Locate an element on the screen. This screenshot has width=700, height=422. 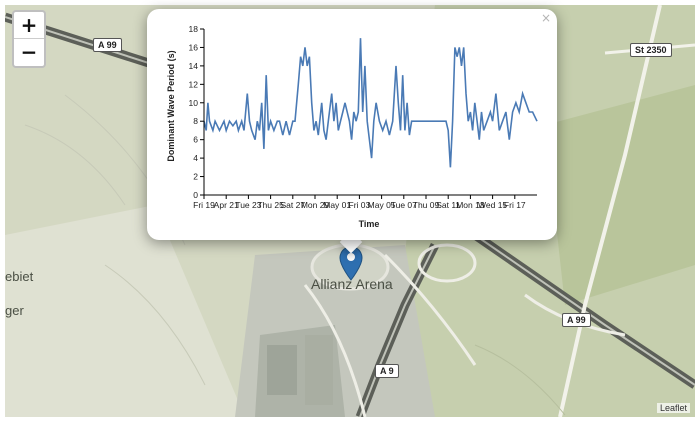
road-label-a99-top: A 99 is located at coordinates (107, 45).